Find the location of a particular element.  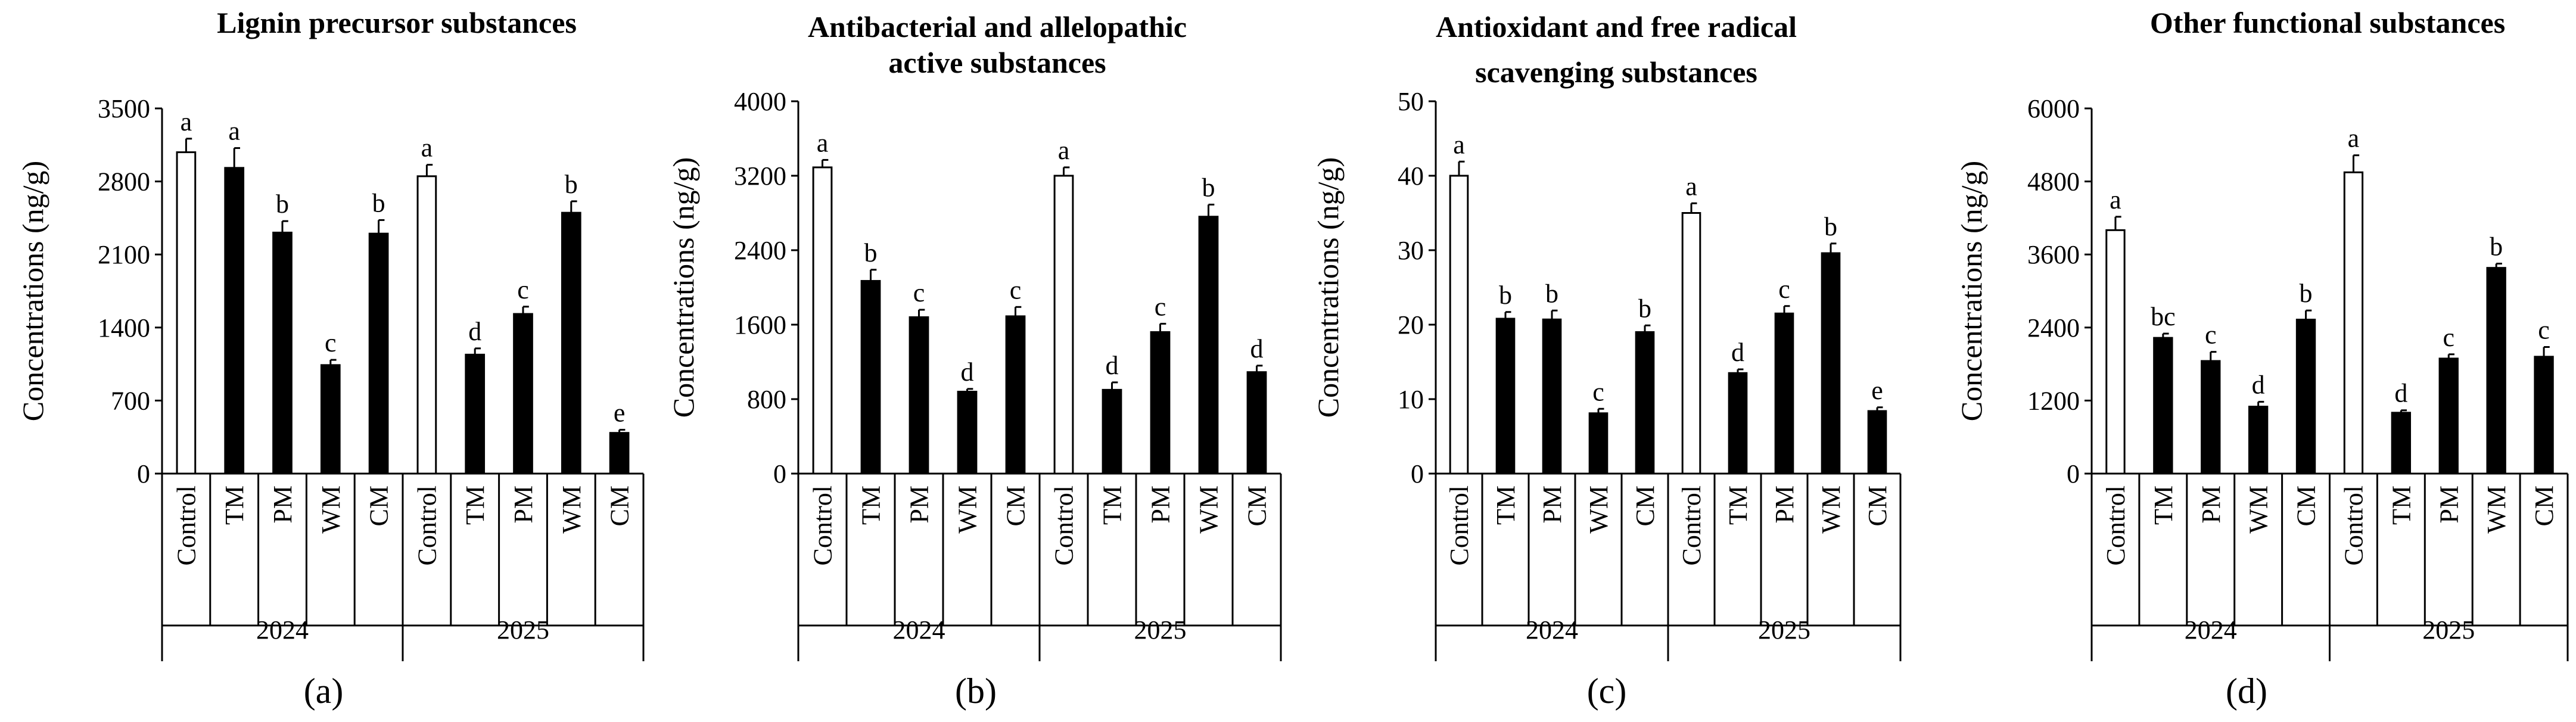

group-label: 2024 is located at coordinates (282, 630).